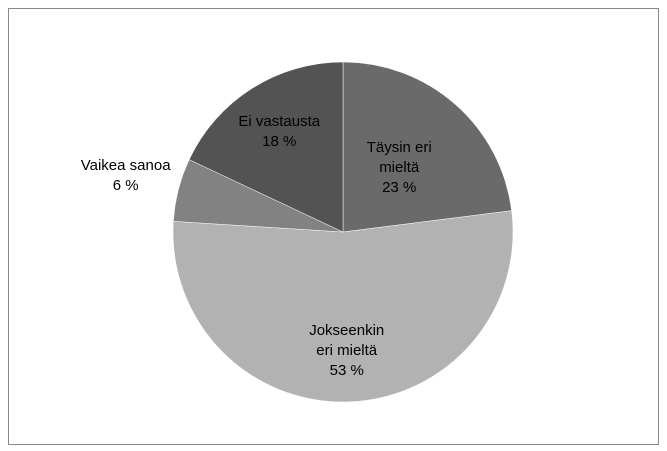 Image resolution: width=667 pixels, height=451 pixels. I want to click on category-label: Täysin eri mieltä, so click(399, 158).